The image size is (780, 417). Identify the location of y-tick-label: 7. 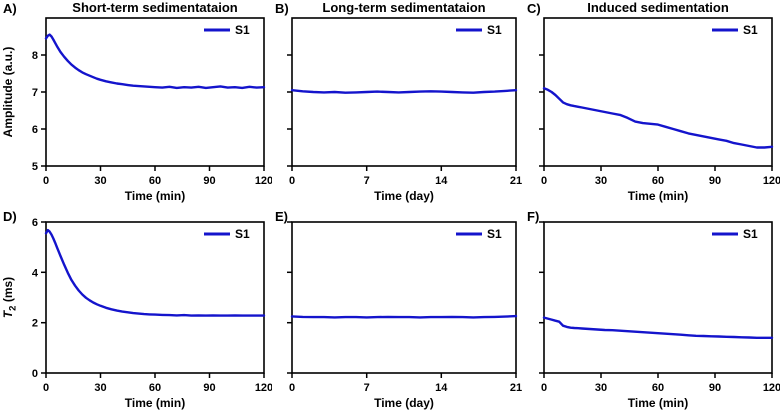
(35, 93).